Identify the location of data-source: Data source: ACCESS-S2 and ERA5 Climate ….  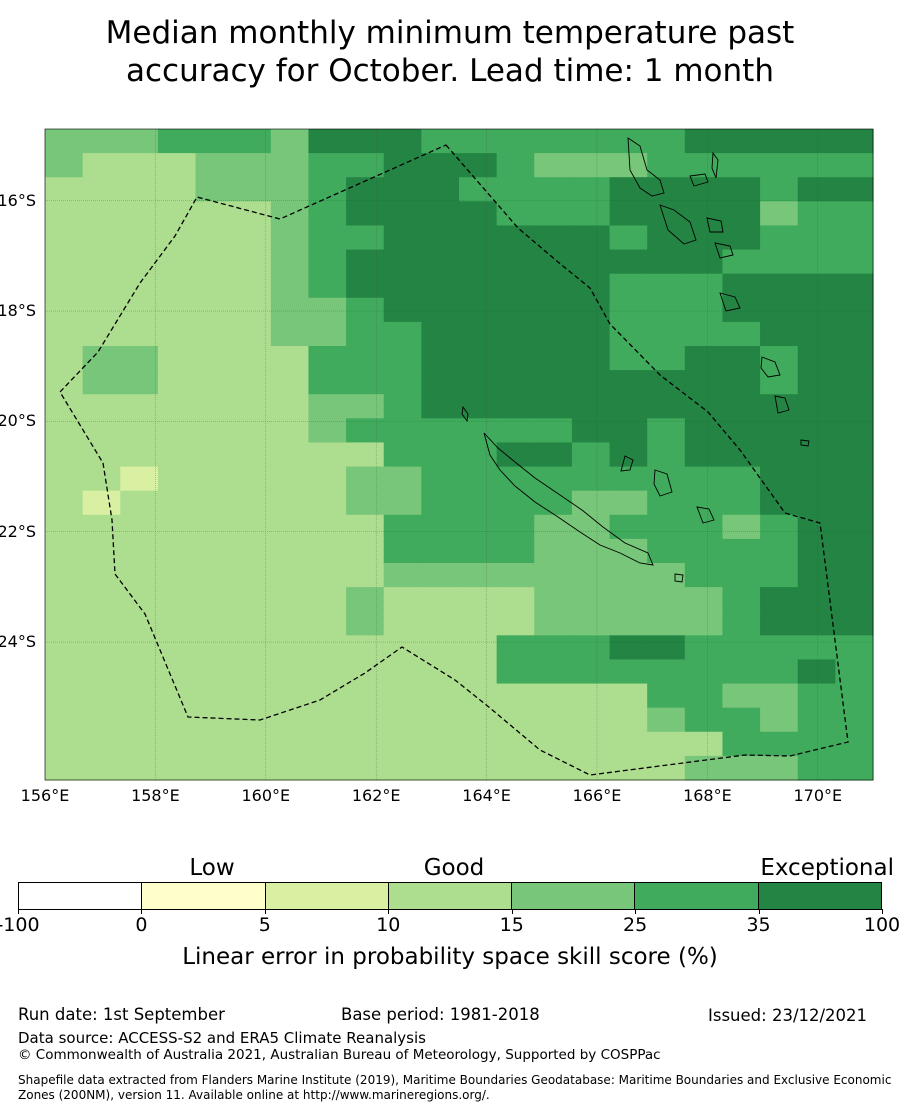
(222, 1038).